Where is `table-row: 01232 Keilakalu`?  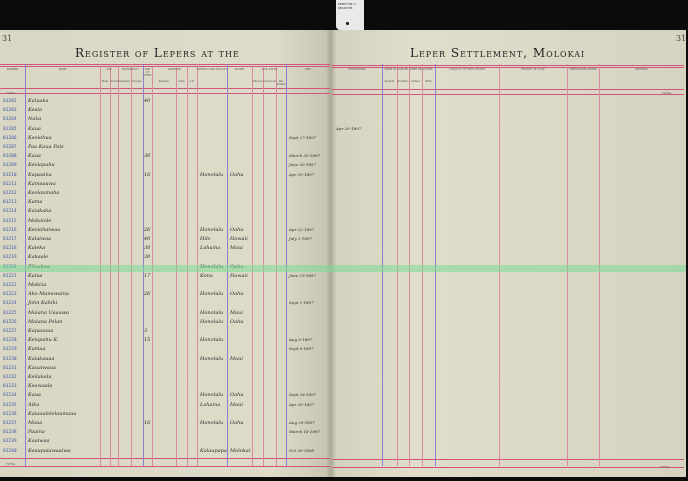
table-row: 01232 Keilakalu is located at coordinates (343, 377).